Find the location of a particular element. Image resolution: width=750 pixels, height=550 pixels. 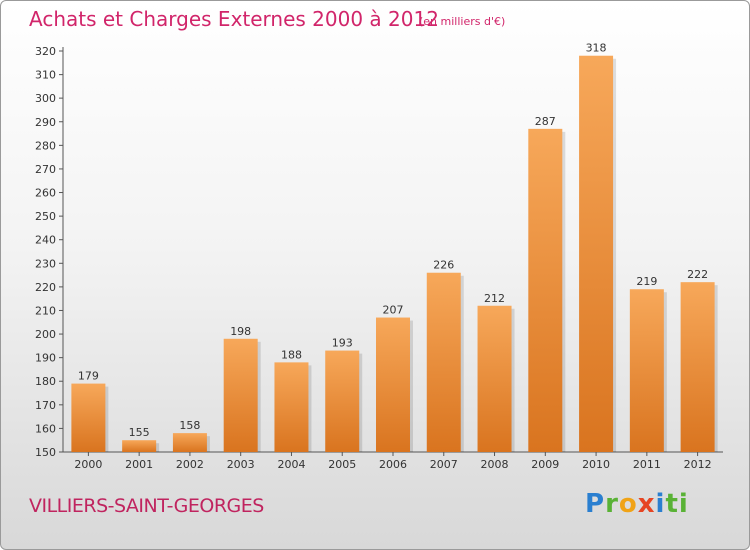

data-label: 198 is located at coordinates (240, 331).